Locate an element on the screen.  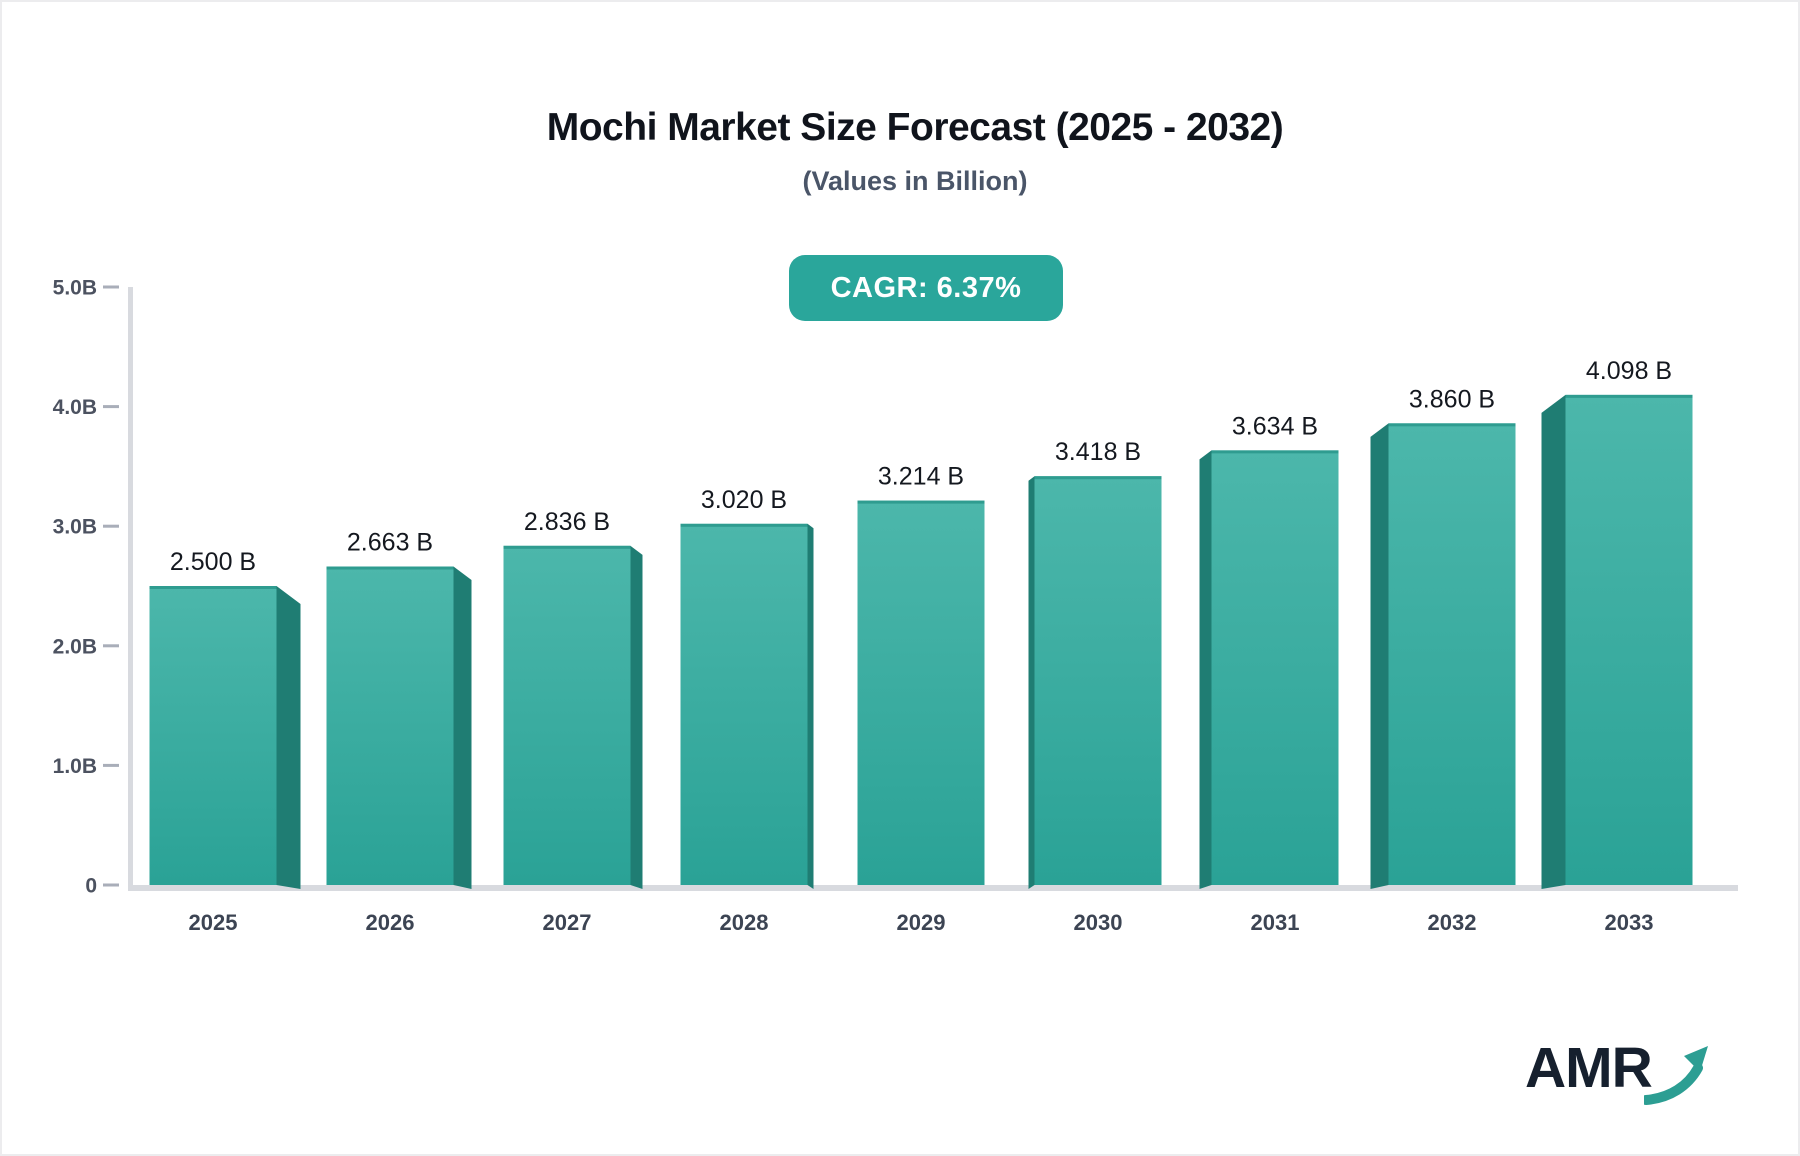
bar-2026: 2.663 B 2026 is located at coordinates (399, 732).